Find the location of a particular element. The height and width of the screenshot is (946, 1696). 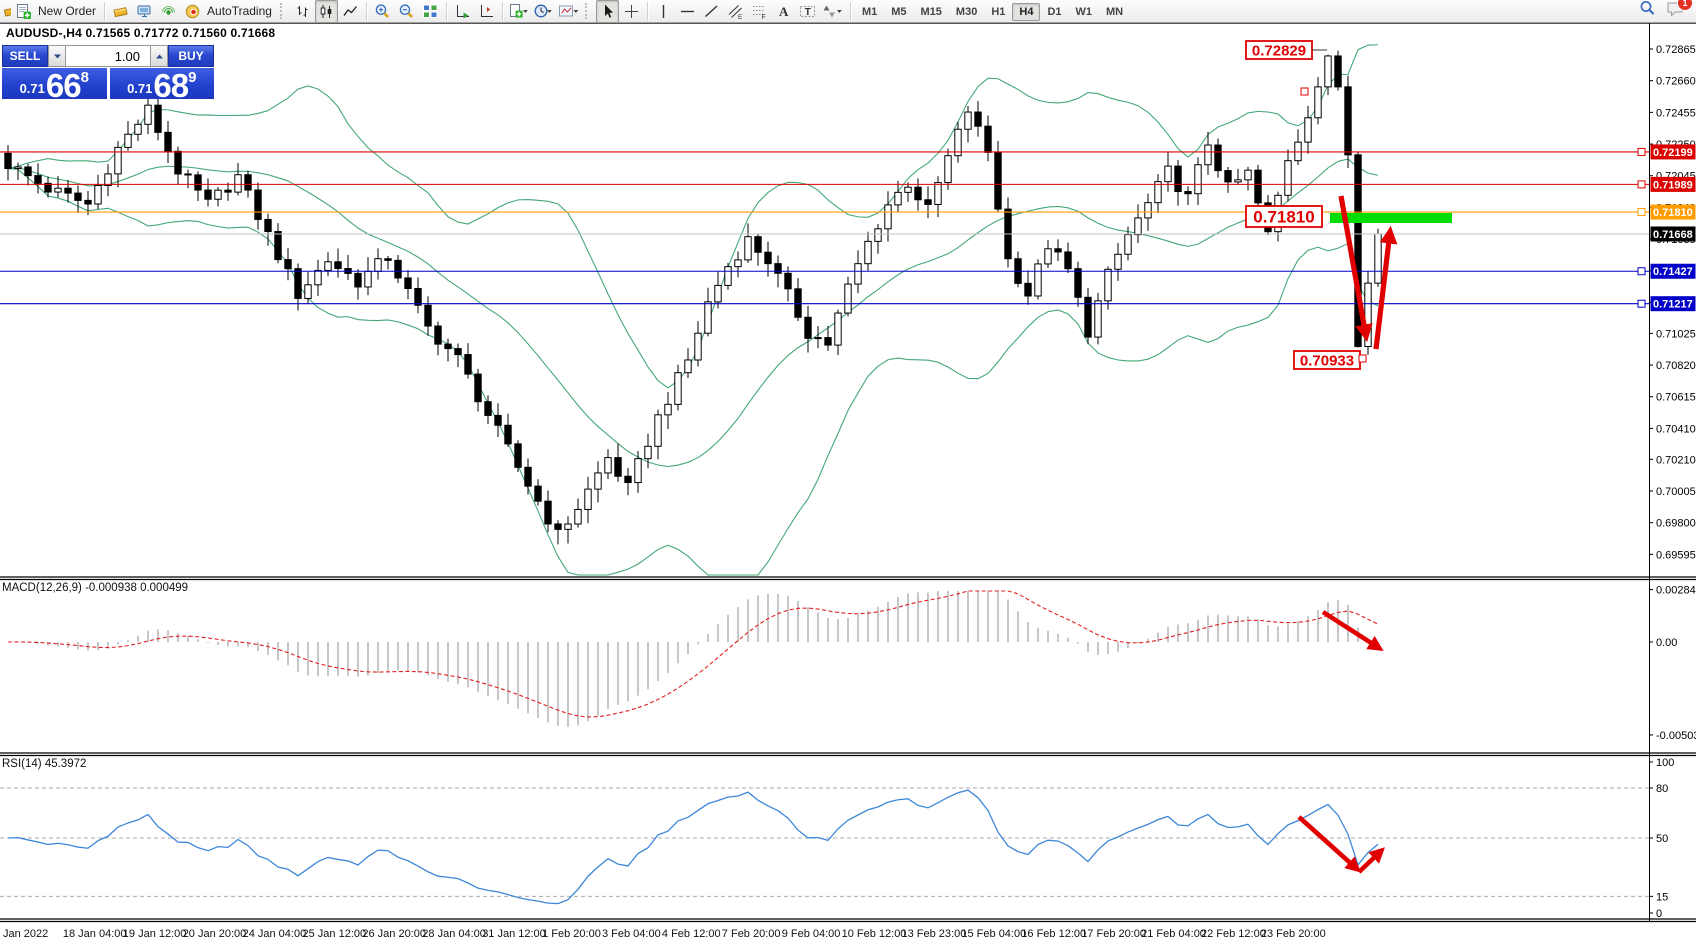

timeframe-button-w1: W1 is located at coordinates (1084, 12).